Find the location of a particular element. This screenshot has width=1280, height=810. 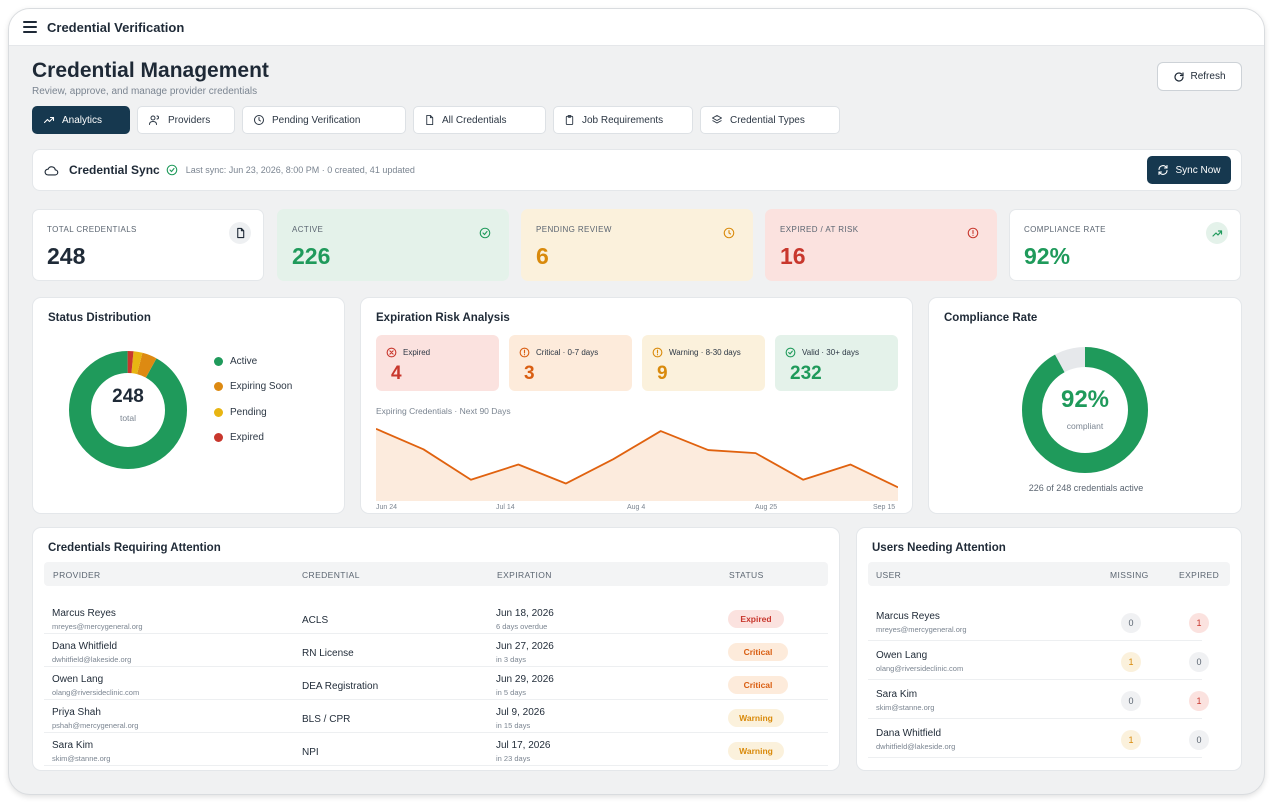

stat-value: 226 is located at coordinates (311, 256).